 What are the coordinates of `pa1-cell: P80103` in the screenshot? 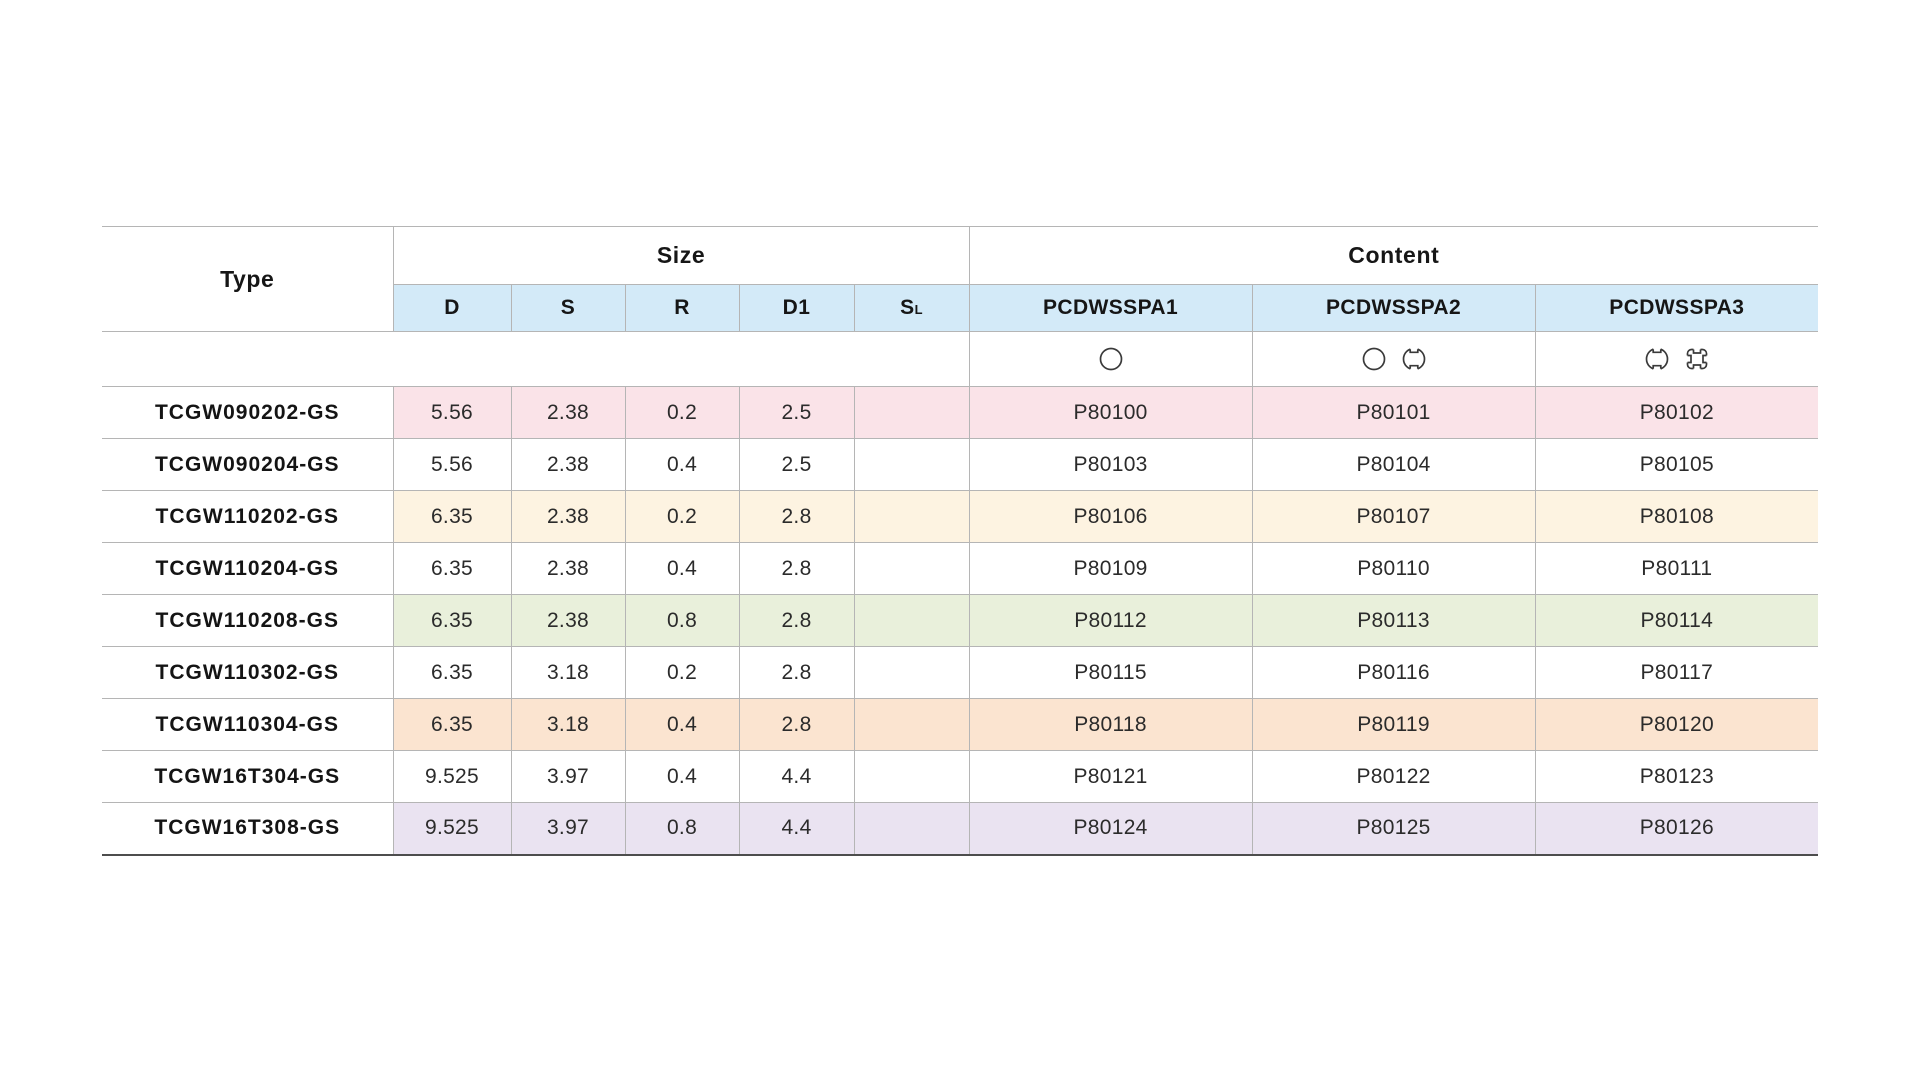 It's located at (1110, 464).